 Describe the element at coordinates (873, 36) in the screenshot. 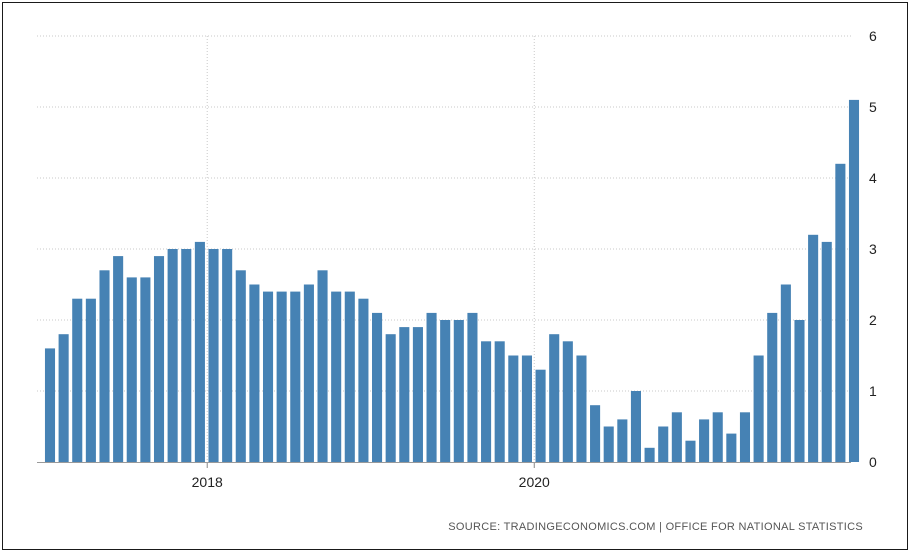

I see `y-tick-label: 6` at that location.